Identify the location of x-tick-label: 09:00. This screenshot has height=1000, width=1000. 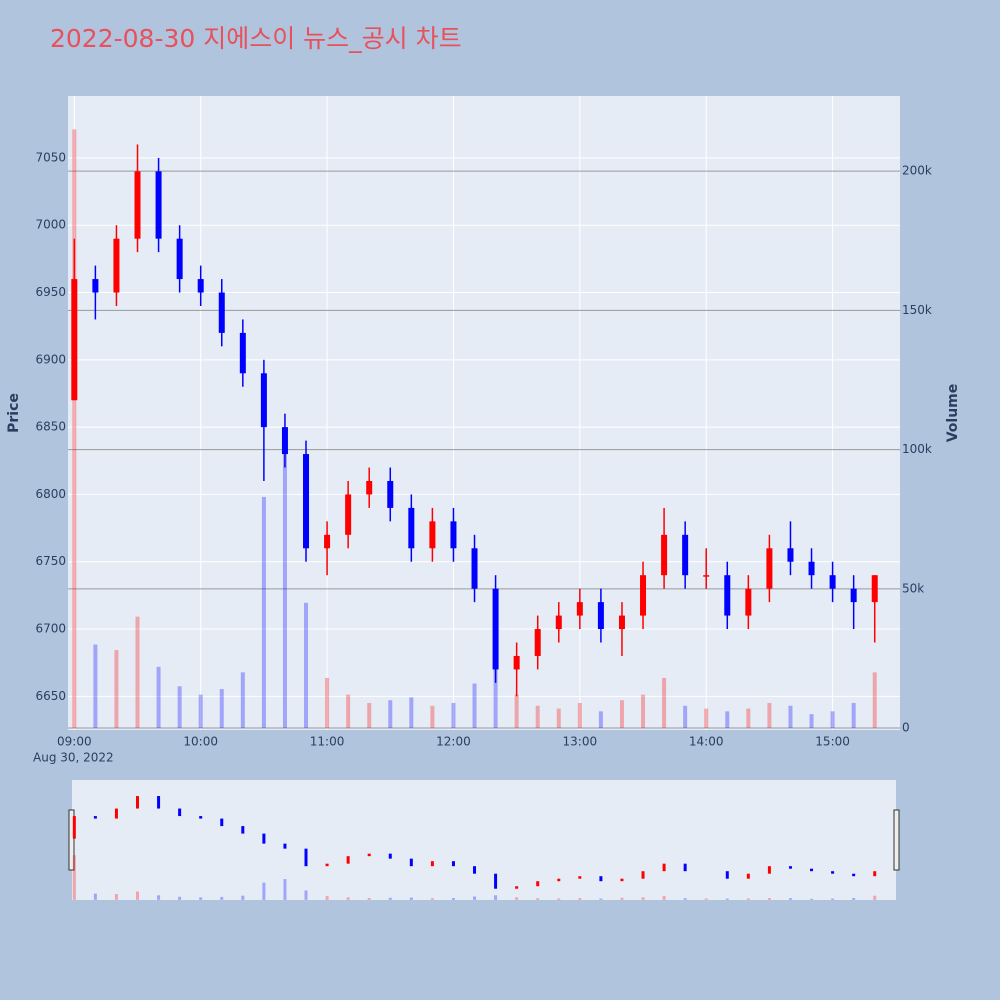
(74, 742).